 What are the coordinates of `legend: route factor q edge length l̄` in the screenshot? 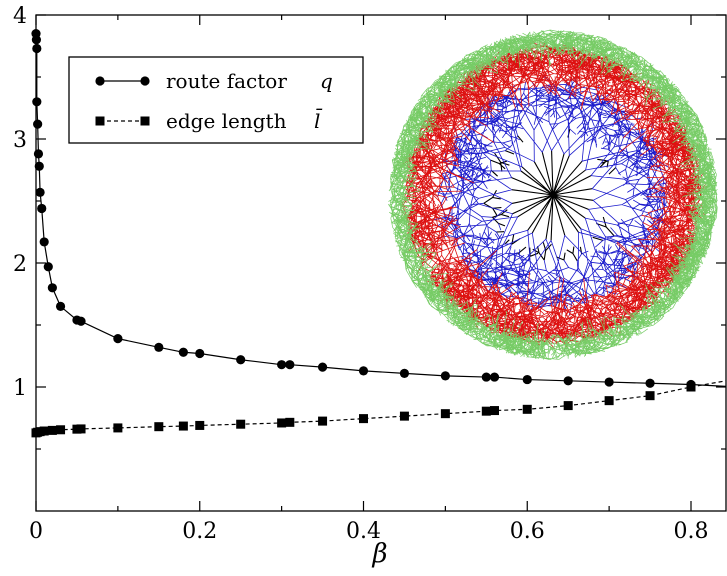 It's located at (216, 100).